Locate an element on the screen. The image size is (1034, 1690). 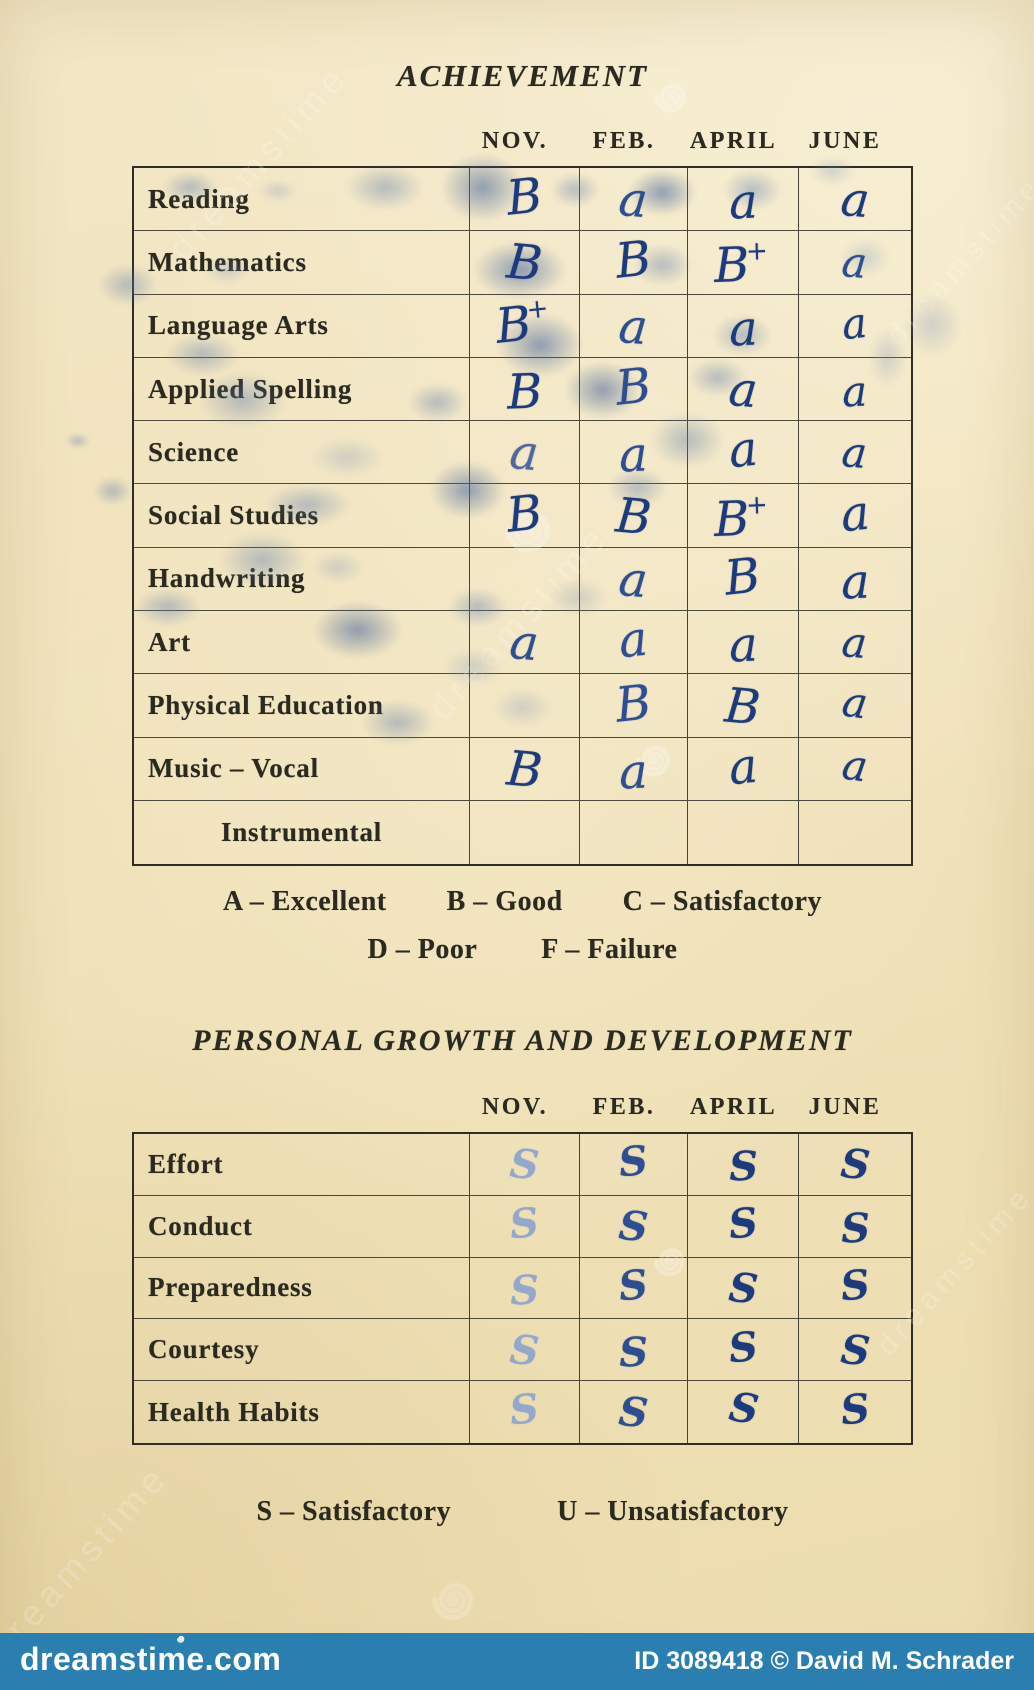
subject-label: Music – Vocal is located at coordinates (302, 769).